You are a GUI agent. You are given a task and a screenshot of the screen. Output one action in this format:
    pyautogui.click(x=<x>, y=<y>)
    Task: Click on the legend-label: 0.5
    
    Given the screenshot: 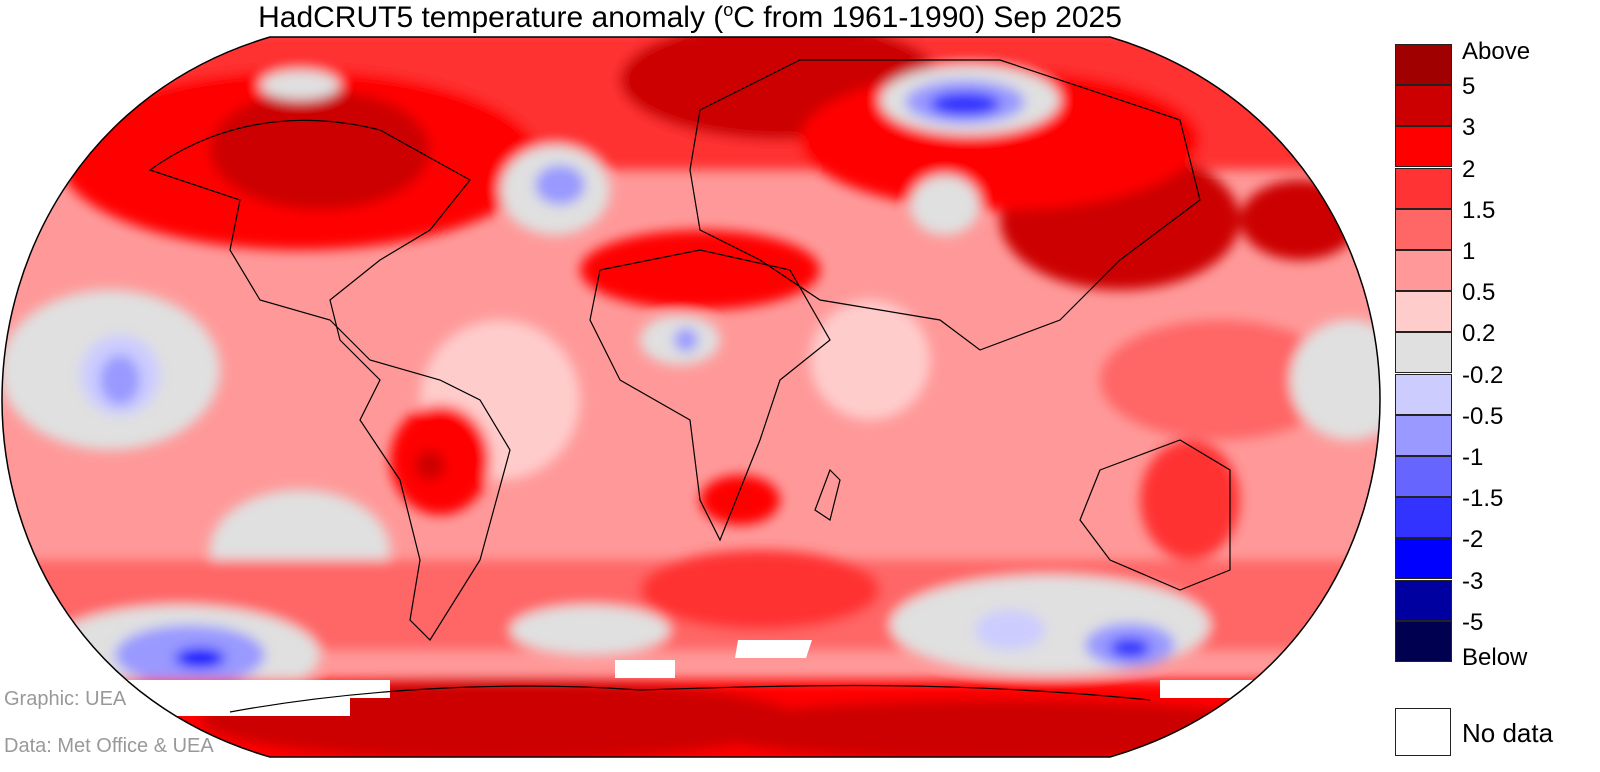 What is the action you would take?
    pyautogui.click(x=1479, y=293)
    